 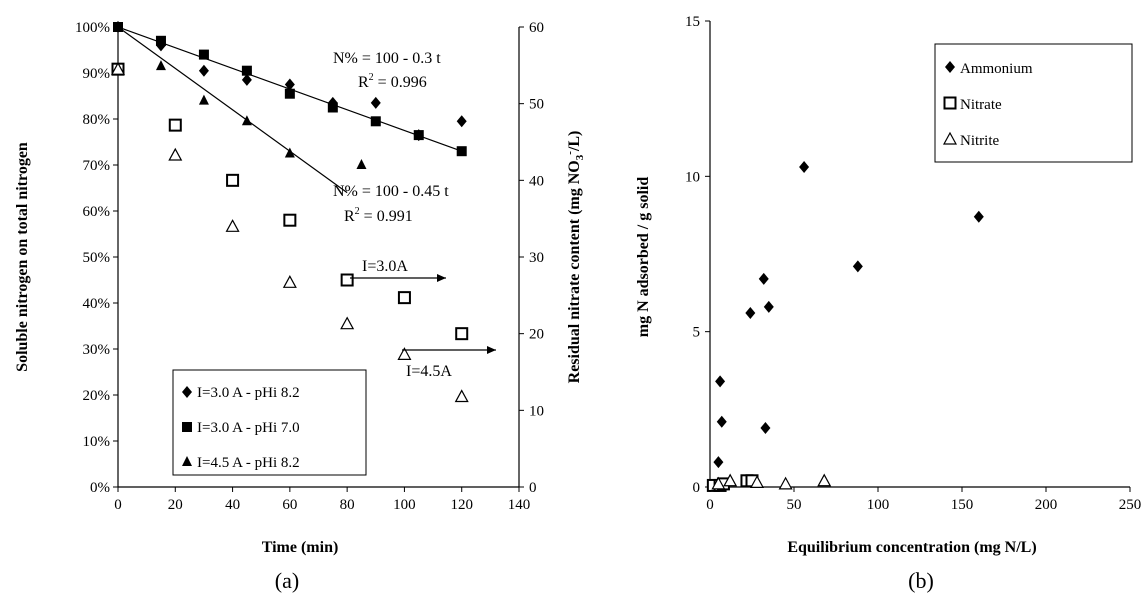 What do you see at coordinates (536, 335) in the screenshot?
I see `y2-tick-label: 20` at bounding box center [536, 335].